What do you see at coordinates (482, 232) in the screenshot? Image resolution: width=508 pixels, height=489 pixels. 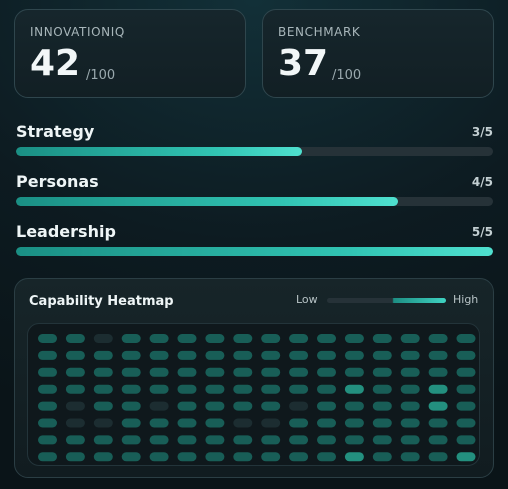 I see `metric-leadership-score: 5/5` at bounding box center [482, 232].